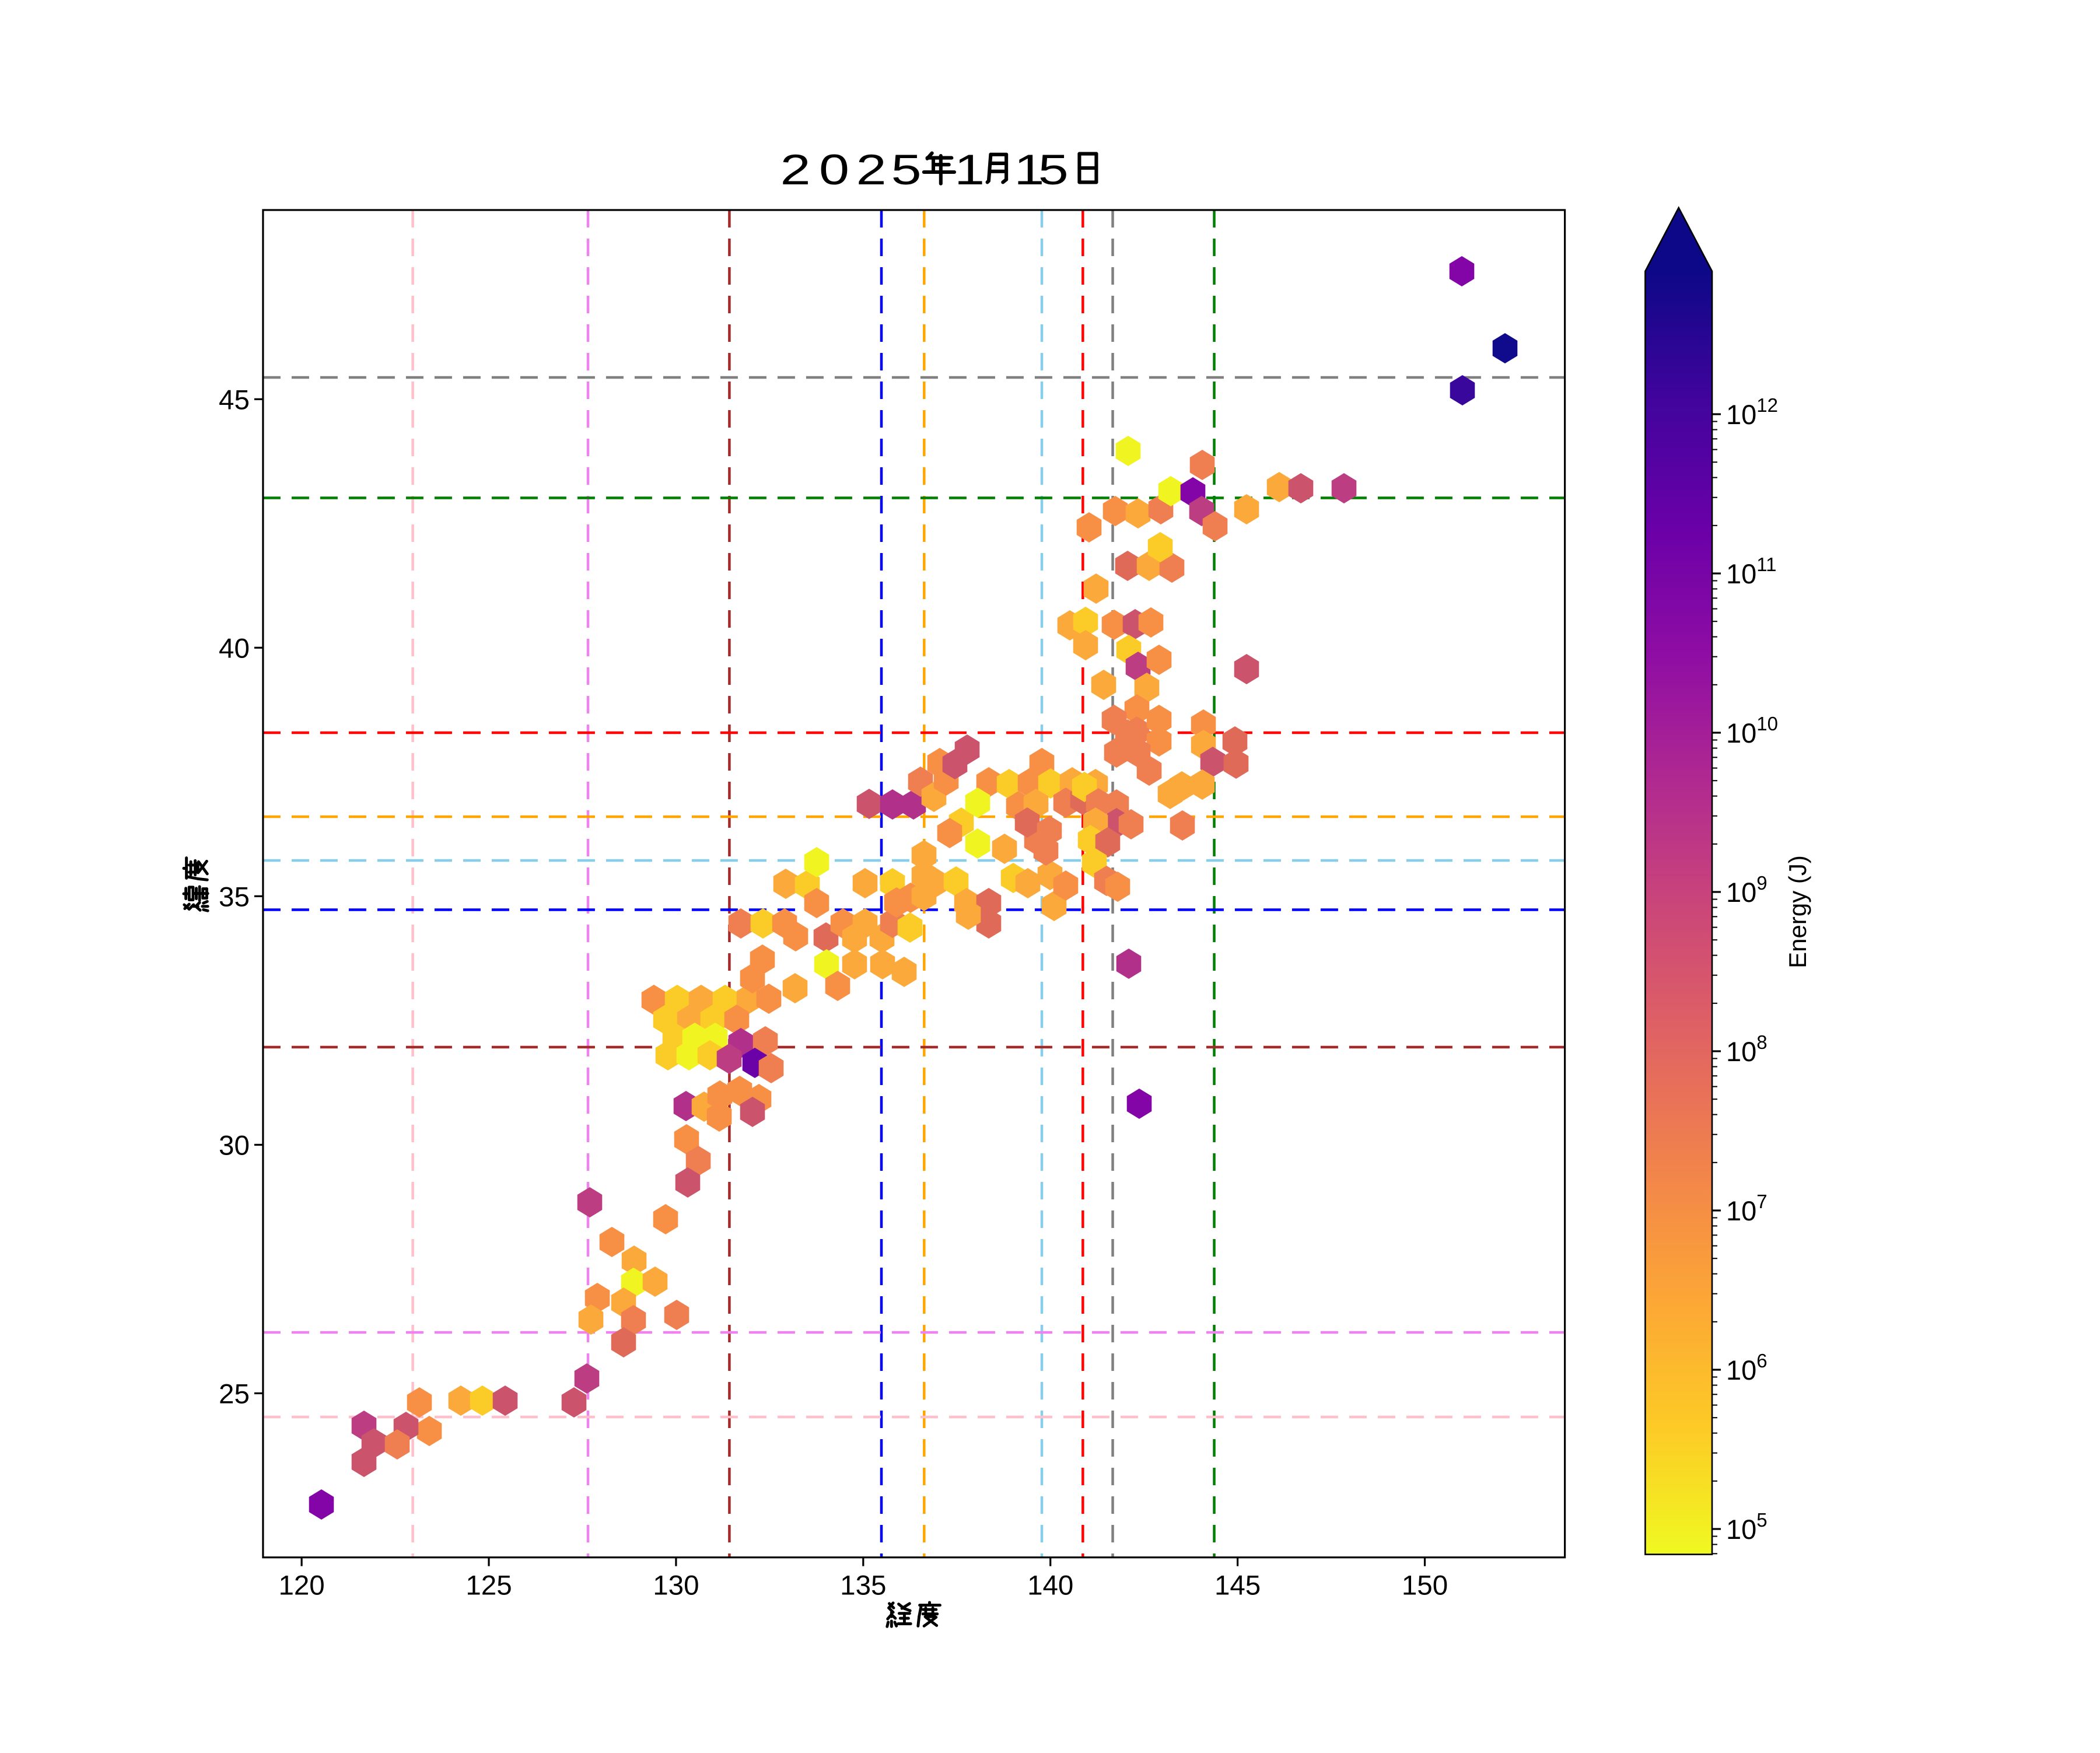 The height and width of the screenshot is (1753, 2100). What do you see at coordinates (1797, 911) in the screenshot?
I see `svg-text: Energy (J)` at bounding box center [1797, 911].